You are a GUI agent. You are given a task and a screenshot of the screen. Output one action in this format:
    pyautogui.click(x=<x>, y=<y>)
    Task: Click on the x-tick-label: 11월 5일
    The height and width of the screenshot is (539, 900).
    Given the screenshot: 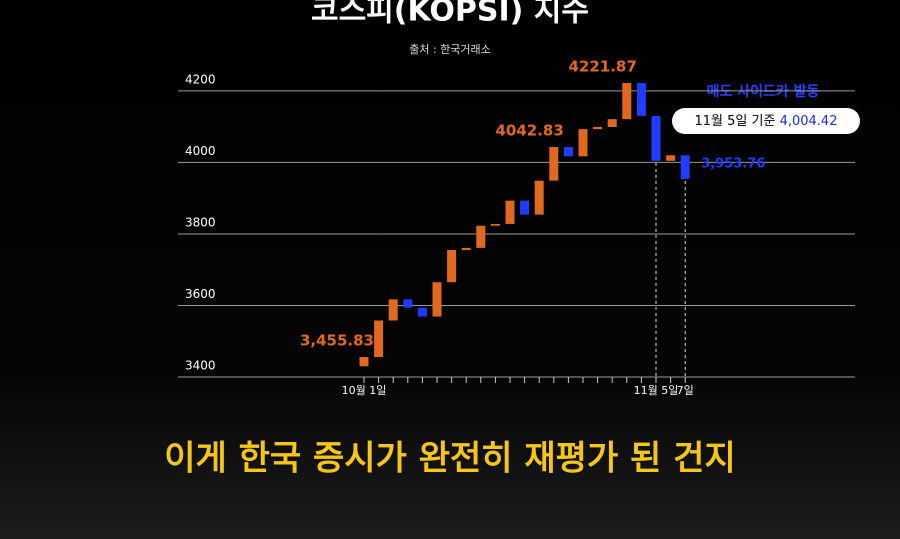 What is the action you would take?
    pyautogui.click(x=656, y=390)
    